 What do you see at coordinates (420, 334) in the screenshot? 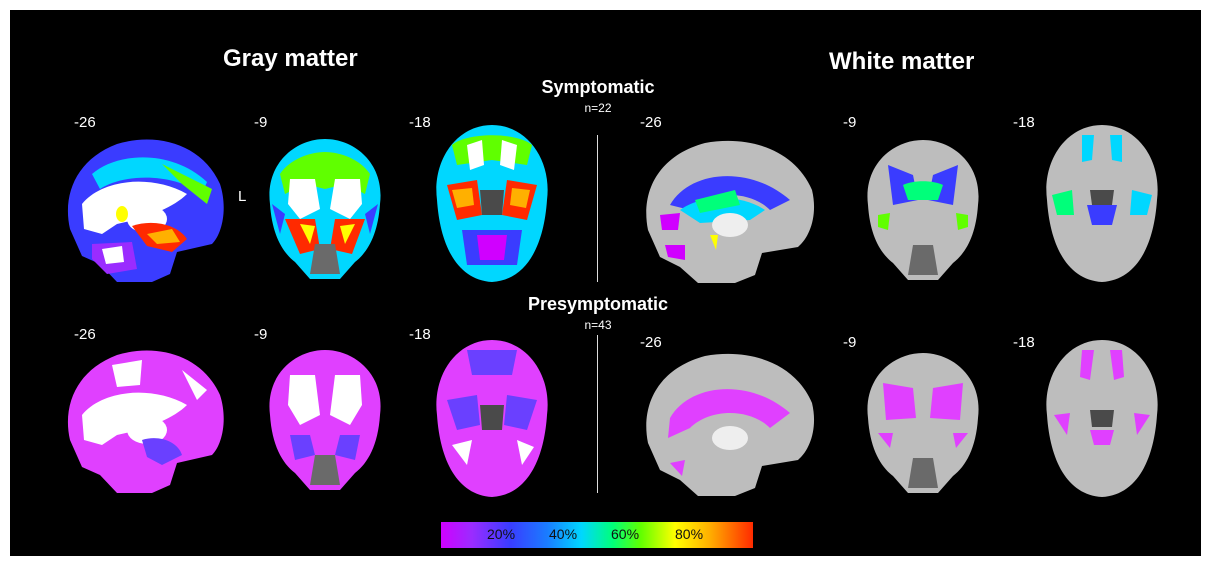
I see `coord-gm-ax-bottom: -18` at bounding box center [420, 334].